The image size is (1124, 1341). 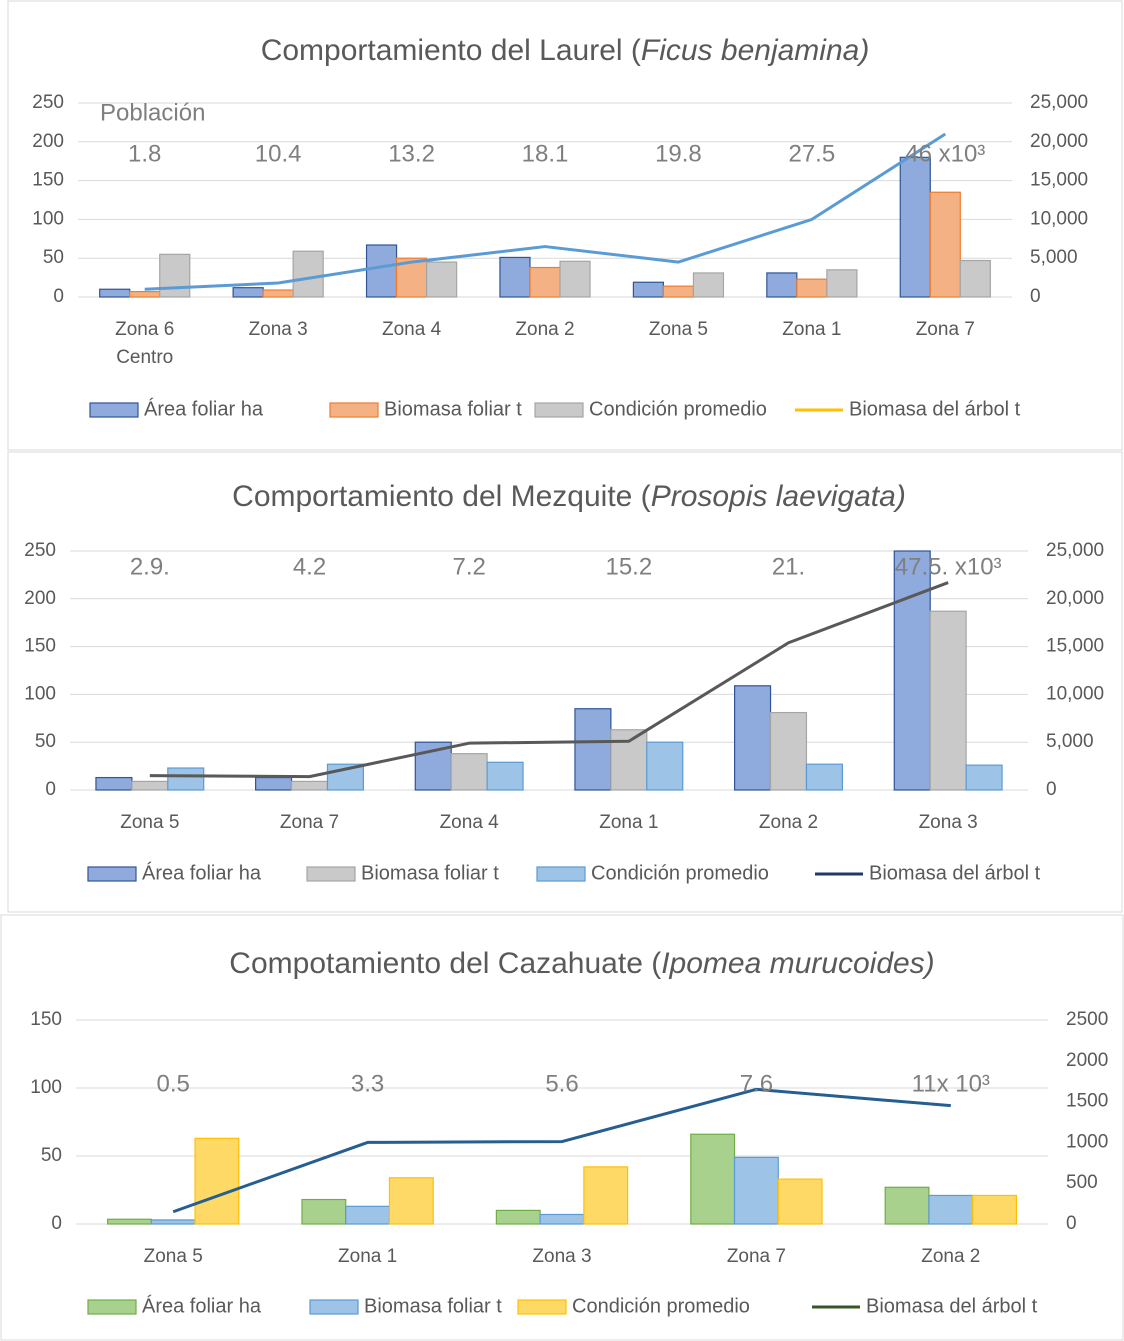 I want to click on annotation: 7.2, so click(x=468, y=566).